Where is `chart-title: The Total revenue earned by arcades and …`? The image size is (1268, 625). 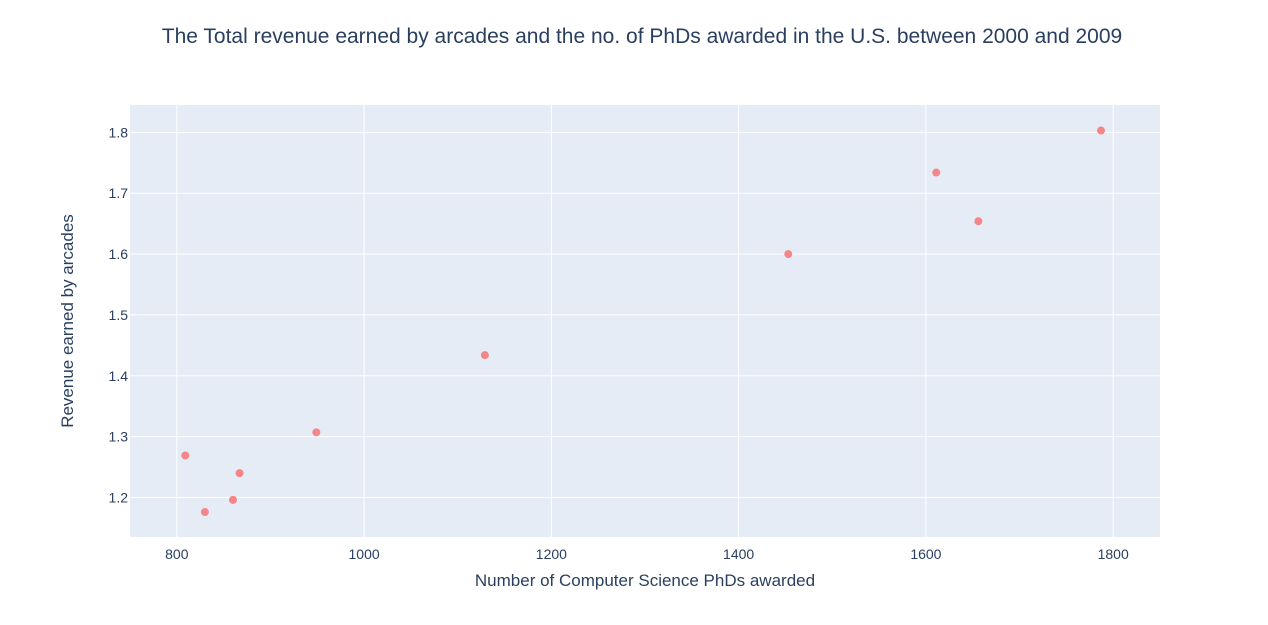 chart-title: The Total revenue earned by arcades and … is located at coordinates (642, 36).